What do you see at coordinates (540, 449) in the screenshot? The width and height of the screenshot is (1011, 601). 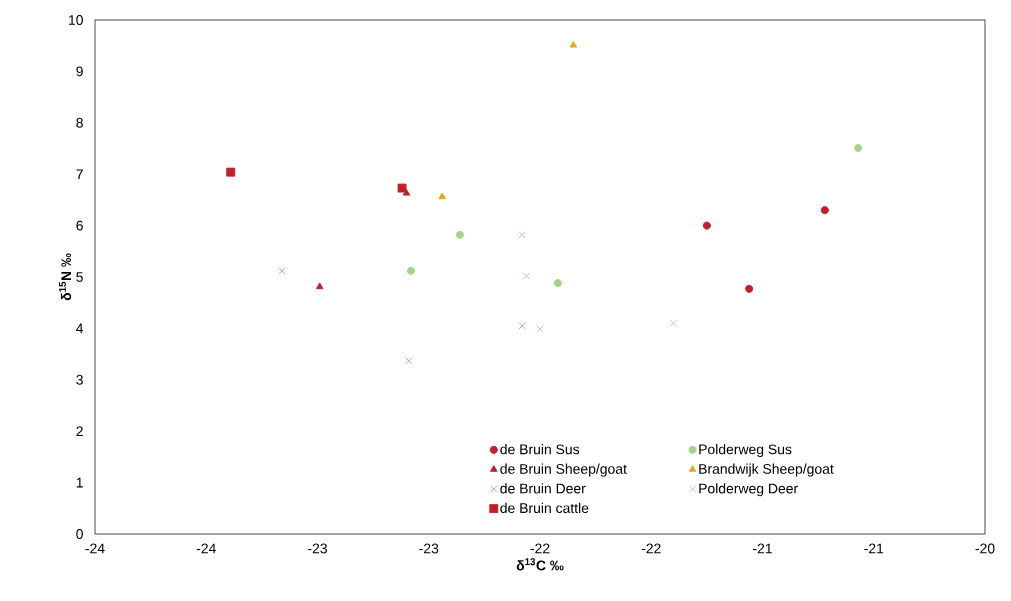 I see `legend-label: de Bruin Sus` at bounding box center [540, 449].